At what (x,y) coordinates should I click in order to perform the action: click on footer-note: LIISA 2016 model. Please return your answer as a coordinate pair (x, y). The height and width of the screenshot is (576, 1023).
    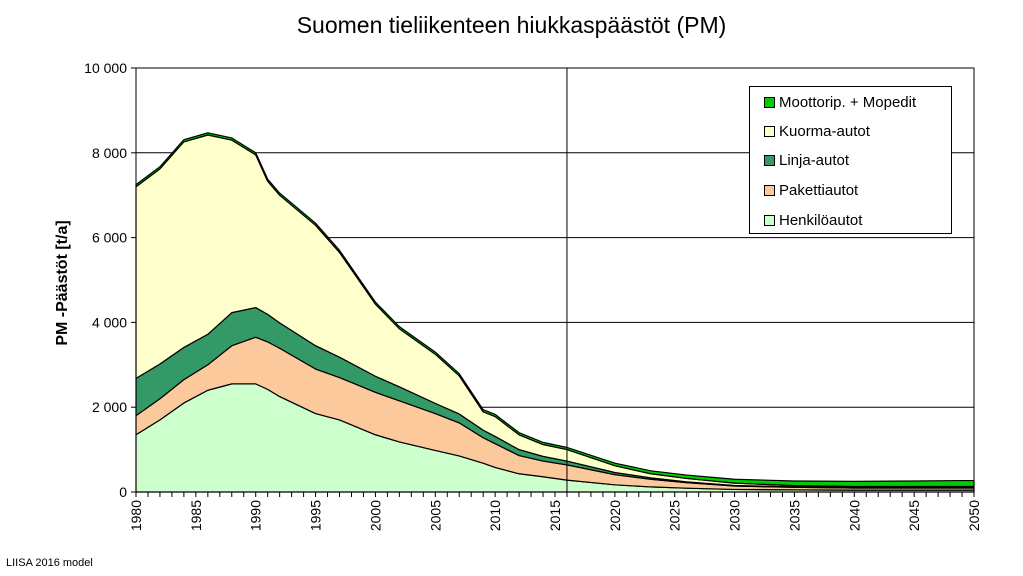
    Looking at the image, I should click on (49, 563).